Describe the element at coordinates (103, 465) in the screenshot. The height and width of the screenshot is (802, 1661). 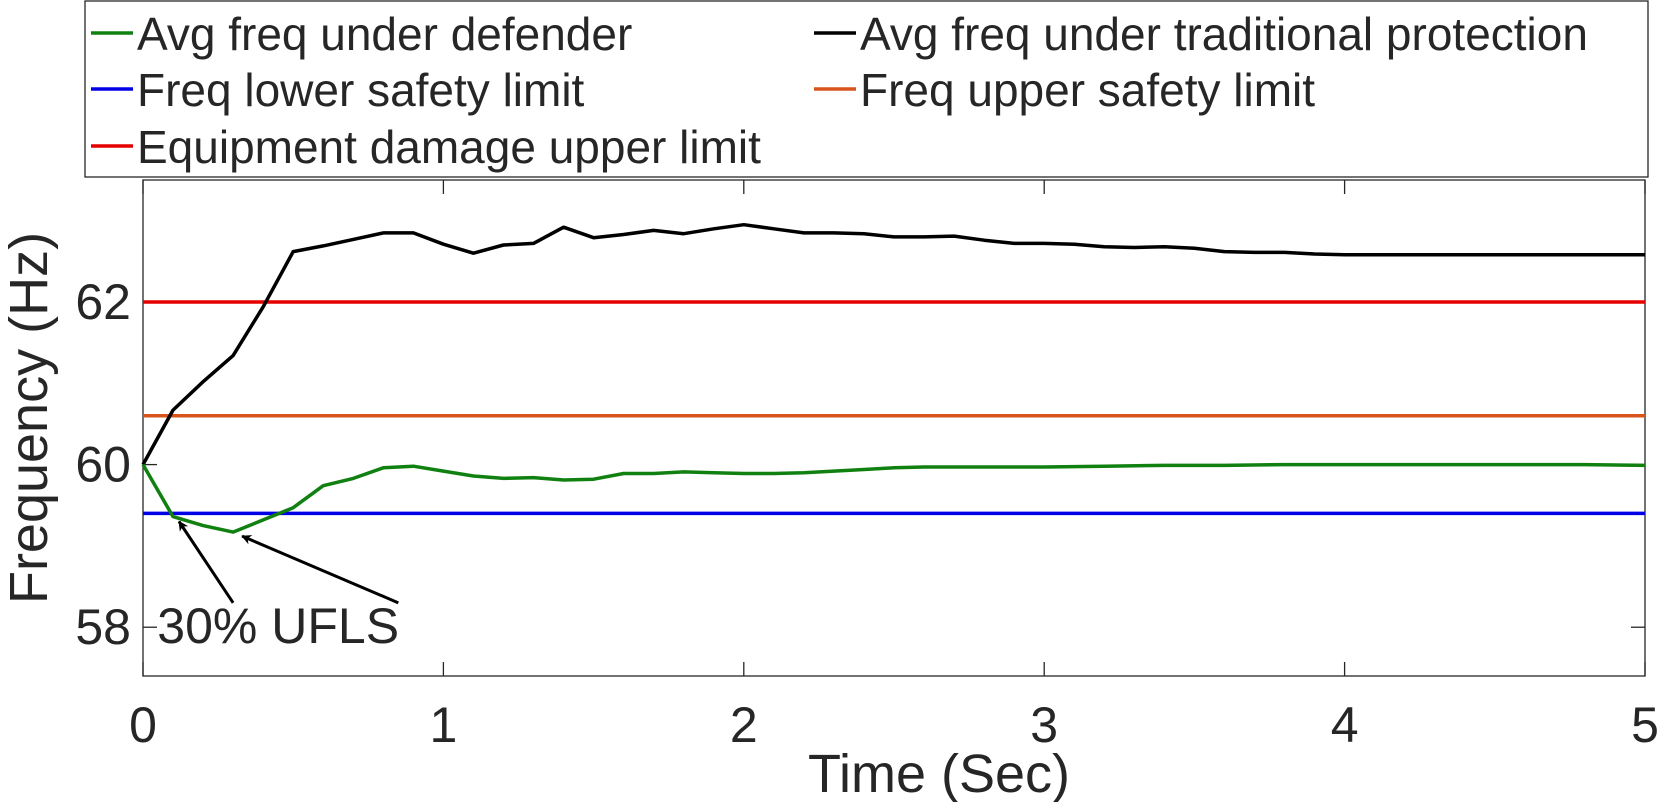
I see `y-tick-label: 60` at that location.